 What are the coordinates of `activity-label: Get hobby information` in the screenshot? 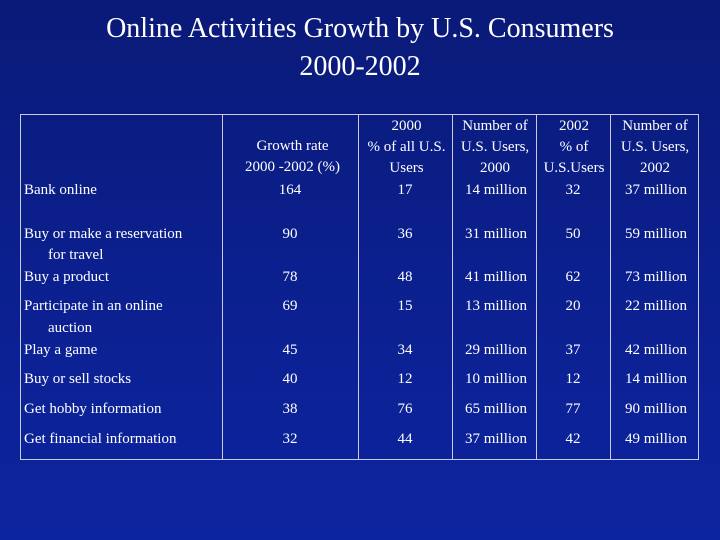 It's located at (93, 409).